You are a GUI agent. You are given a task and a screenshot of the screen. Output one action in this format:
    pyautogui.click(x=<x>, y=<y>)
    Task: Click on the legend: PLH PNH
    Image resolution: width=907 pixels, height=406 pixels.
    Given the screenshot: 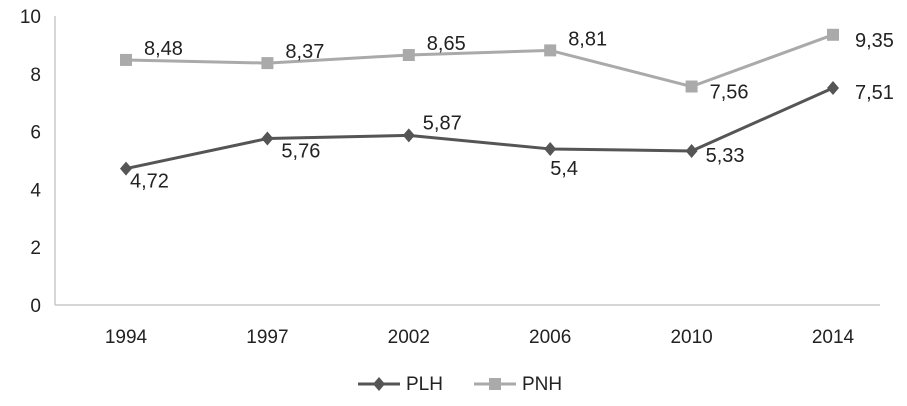 What is the action you would take?
    pyautogui.click(x=460, y=384)
    